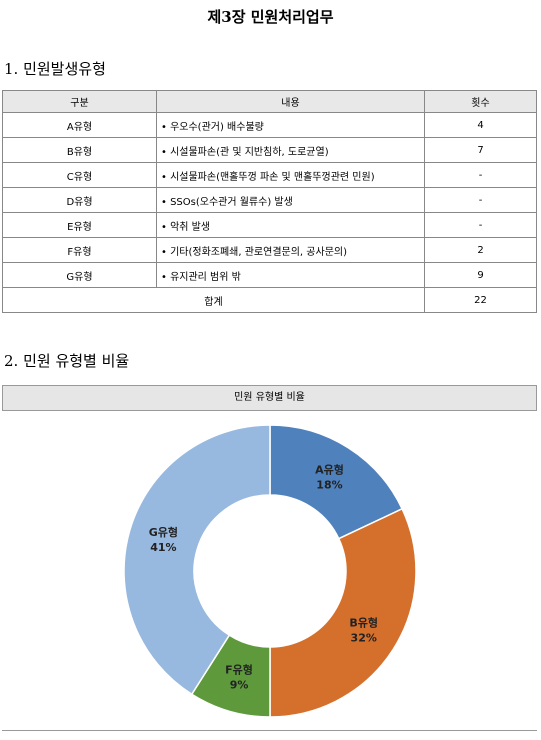 The height and width of the screenshot is (740, 541). Describe the element at coordinates (79, 175) in the screenshot. I see `type-cell: C유형` at that location.